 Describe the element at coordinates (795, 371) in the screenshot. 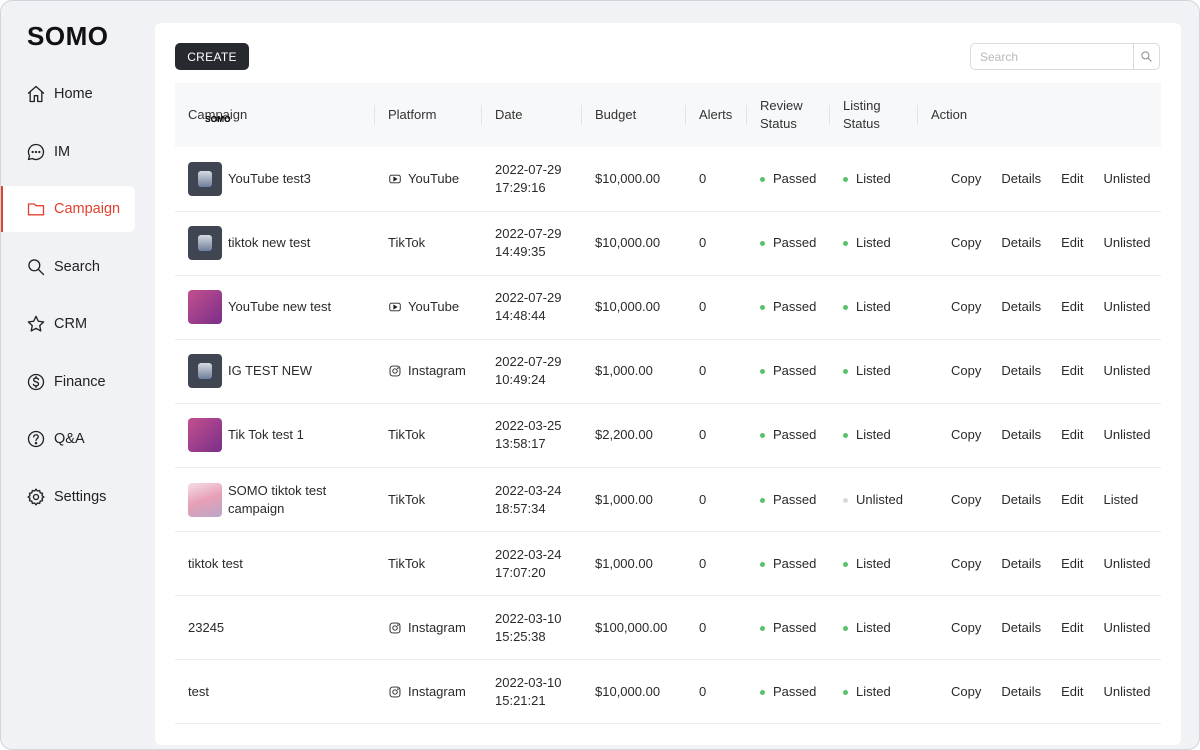

I see `review-status: Passed` at that location.